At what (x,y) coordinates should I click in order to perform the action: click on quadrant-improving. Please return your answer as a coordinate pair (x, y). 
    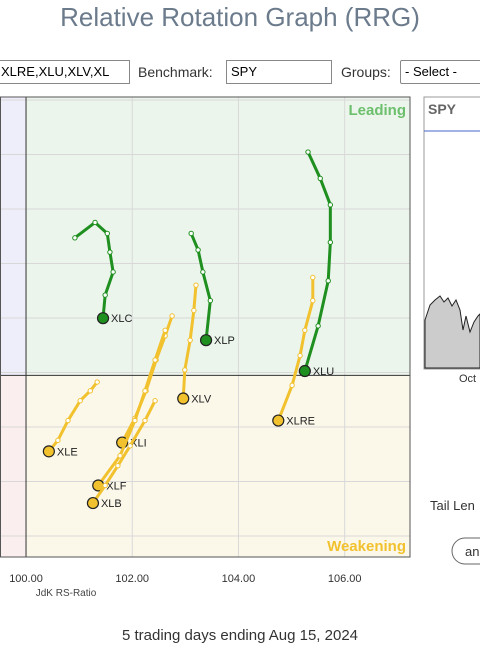
    Looking at the image, I should click on (13, 236).